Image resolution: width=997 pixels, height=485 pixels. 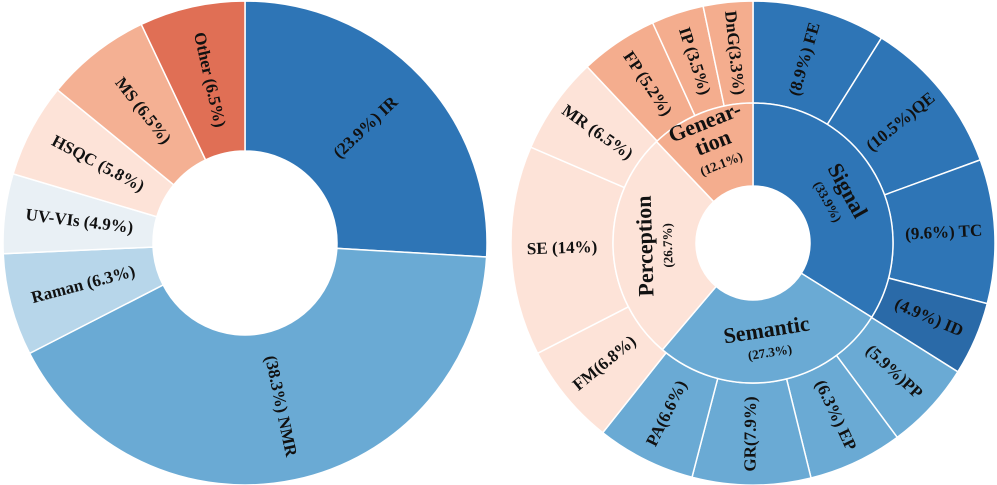 I want to click on outer-label: (9.6%) TC, so click(x=944, y=232).